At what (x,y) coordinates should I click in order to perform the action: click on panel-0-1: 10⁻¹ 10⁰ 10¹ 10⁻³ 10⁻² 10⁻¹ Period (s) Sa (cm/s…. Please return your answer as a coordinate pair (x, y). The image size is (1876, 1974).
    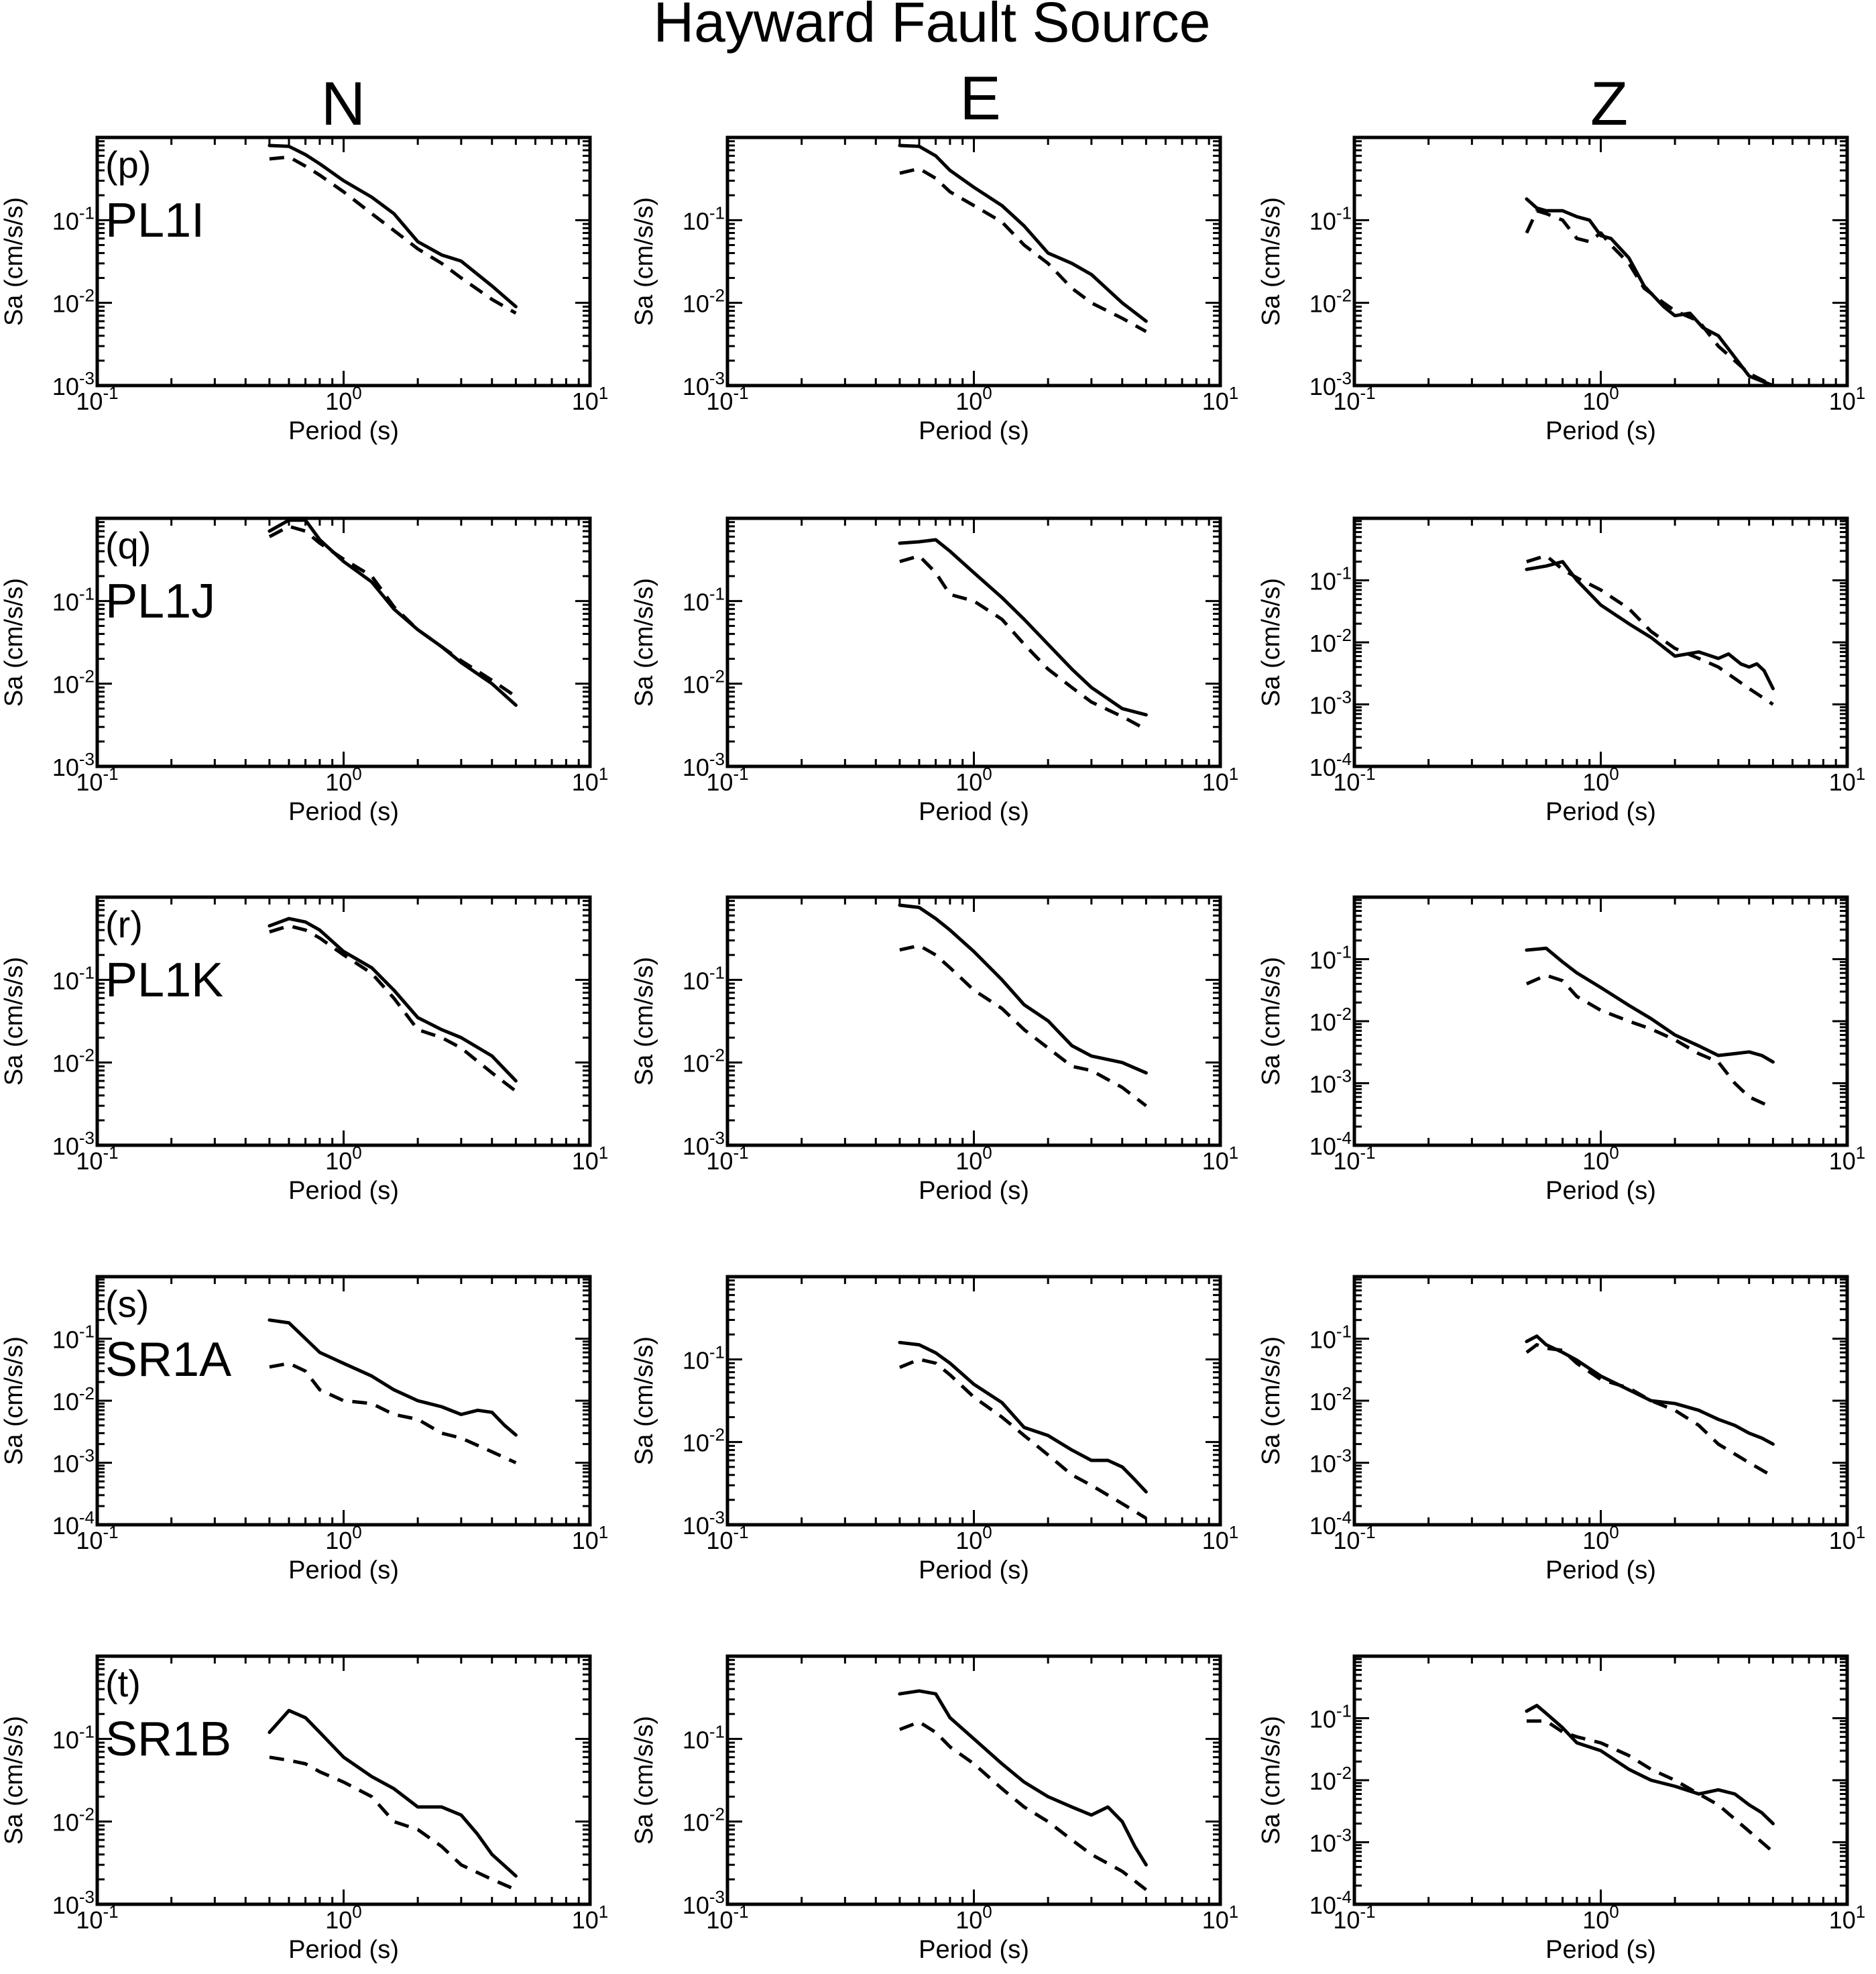
    Looking at the image, I should click on (934, 290).